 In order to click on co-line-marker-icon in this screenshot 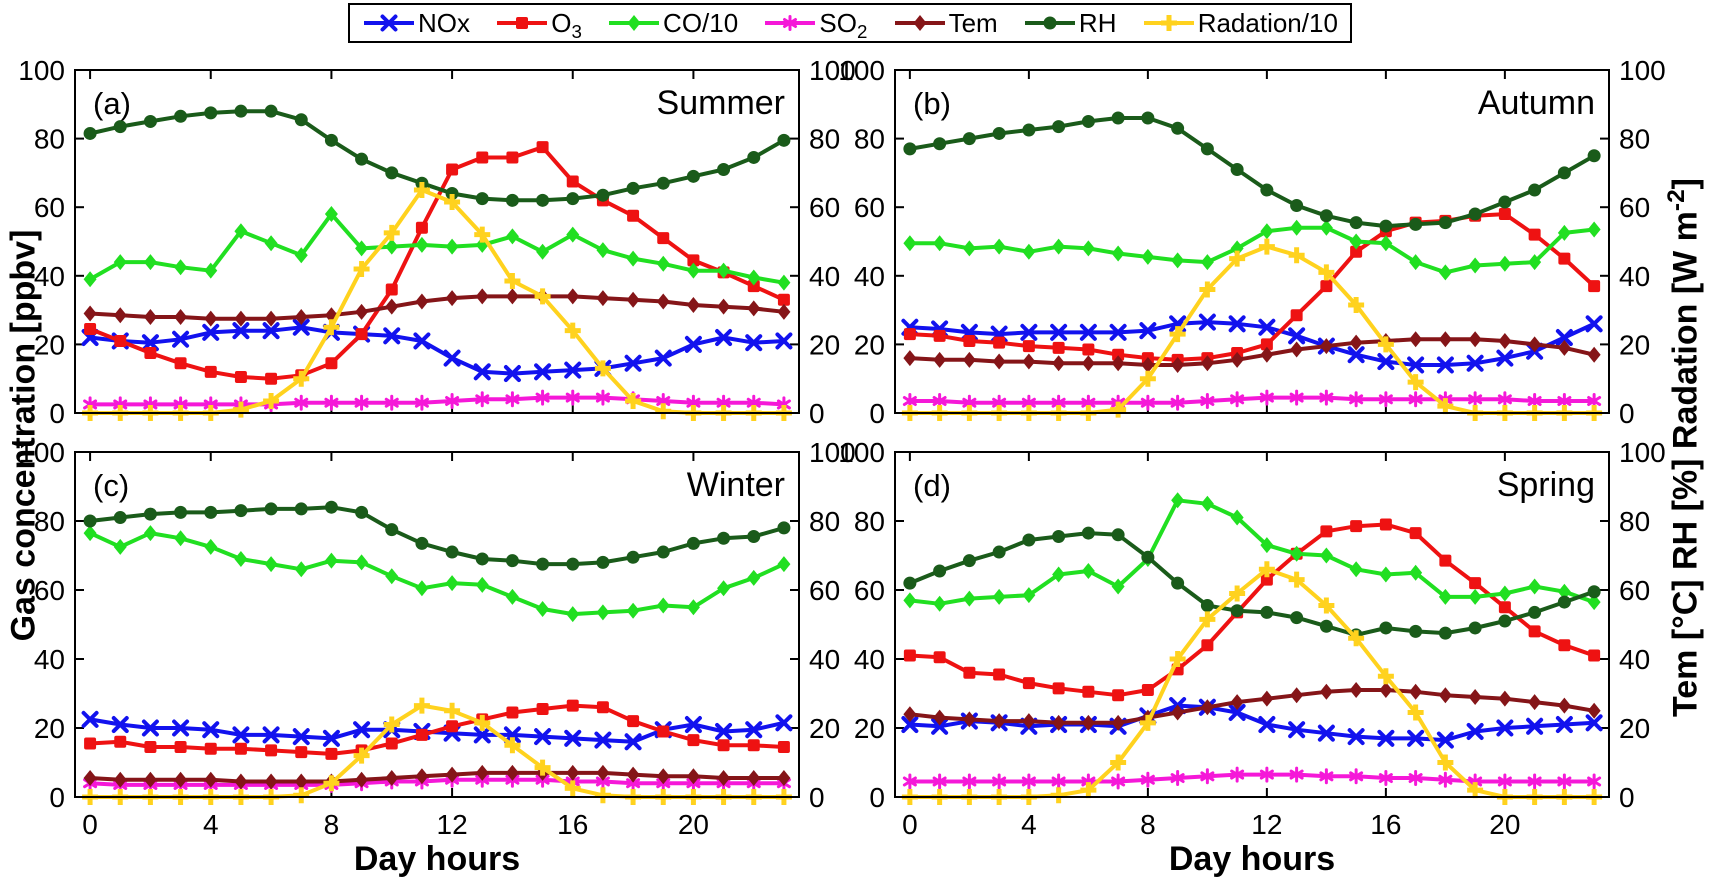, I will do `click(634, 23)`.